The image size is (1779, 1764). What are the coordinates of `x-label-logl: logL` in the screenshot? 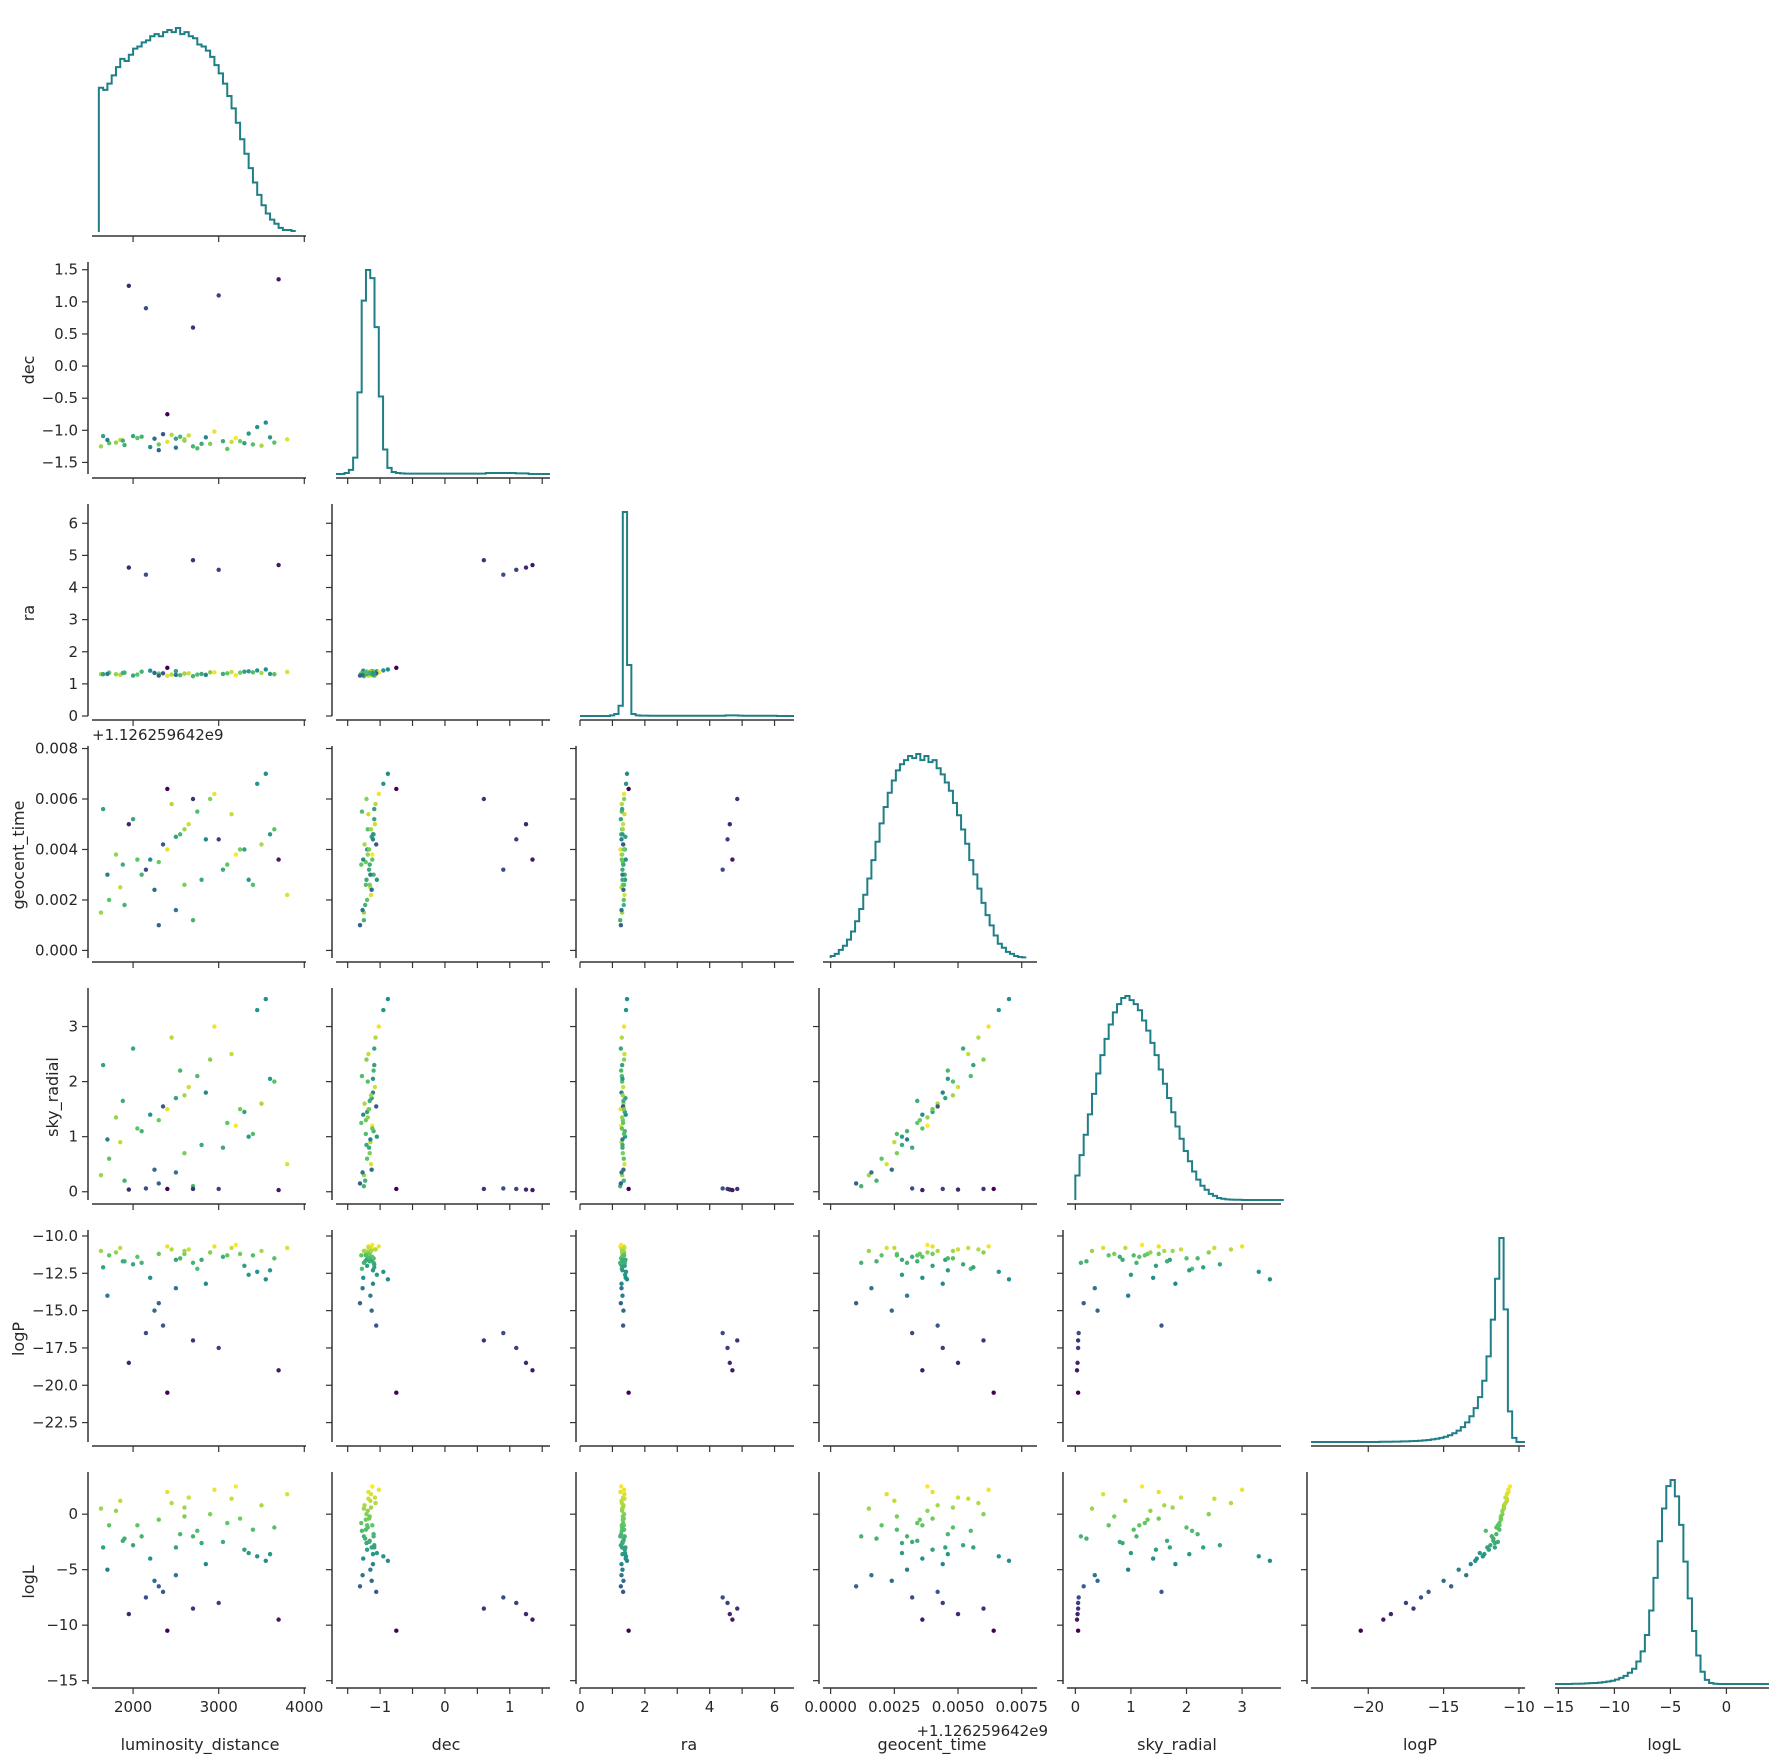 It's located at (1663, 1744).